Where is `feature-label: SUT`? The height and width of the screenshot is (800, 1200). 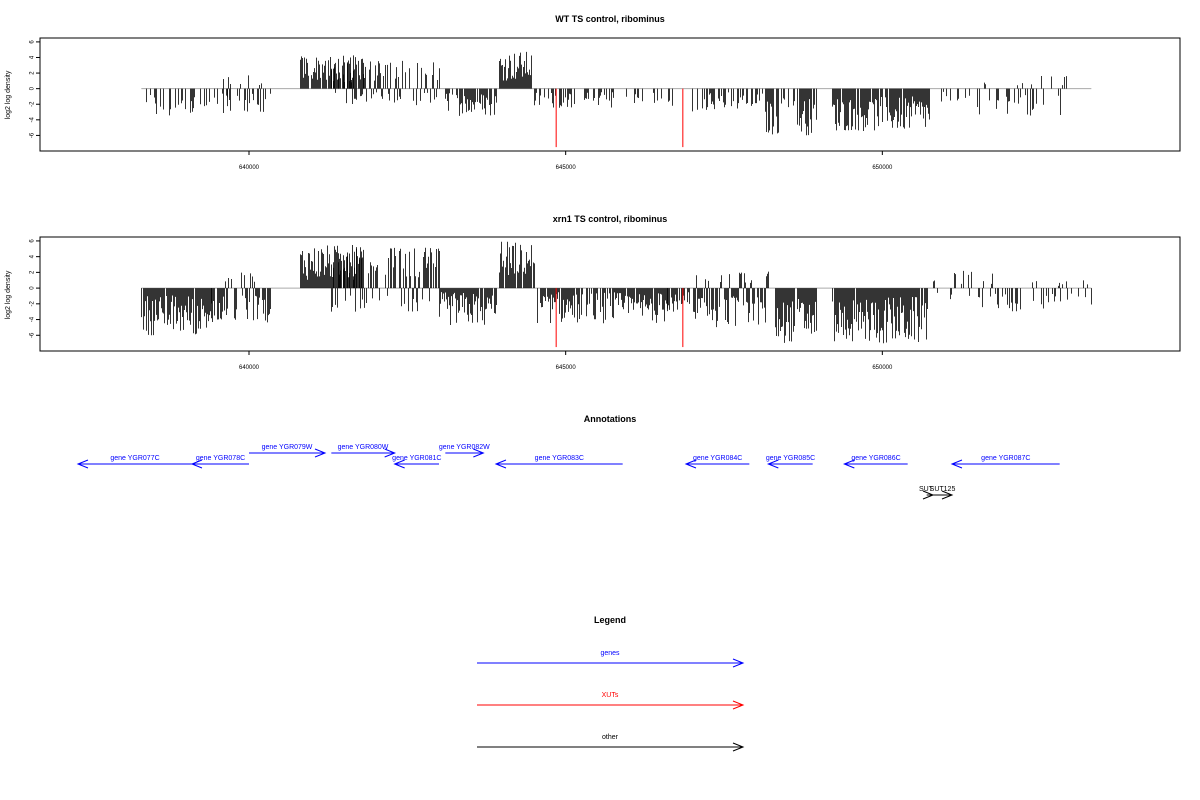
feature-label: SUT is located at coordinates (926, 489).